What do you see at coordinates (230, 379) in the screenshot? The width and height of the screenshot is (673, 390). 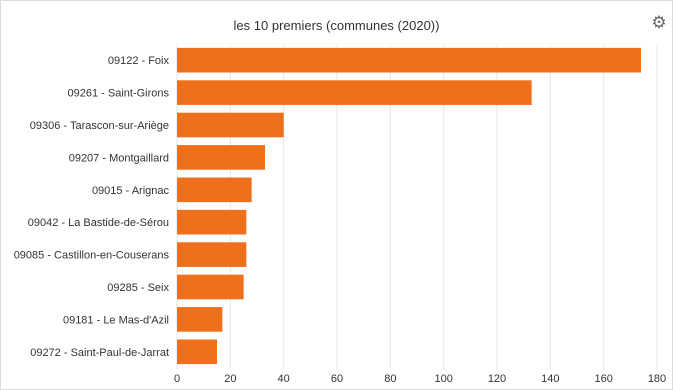 I see `x-tick-label: 20` at bounding box center [230, 379].